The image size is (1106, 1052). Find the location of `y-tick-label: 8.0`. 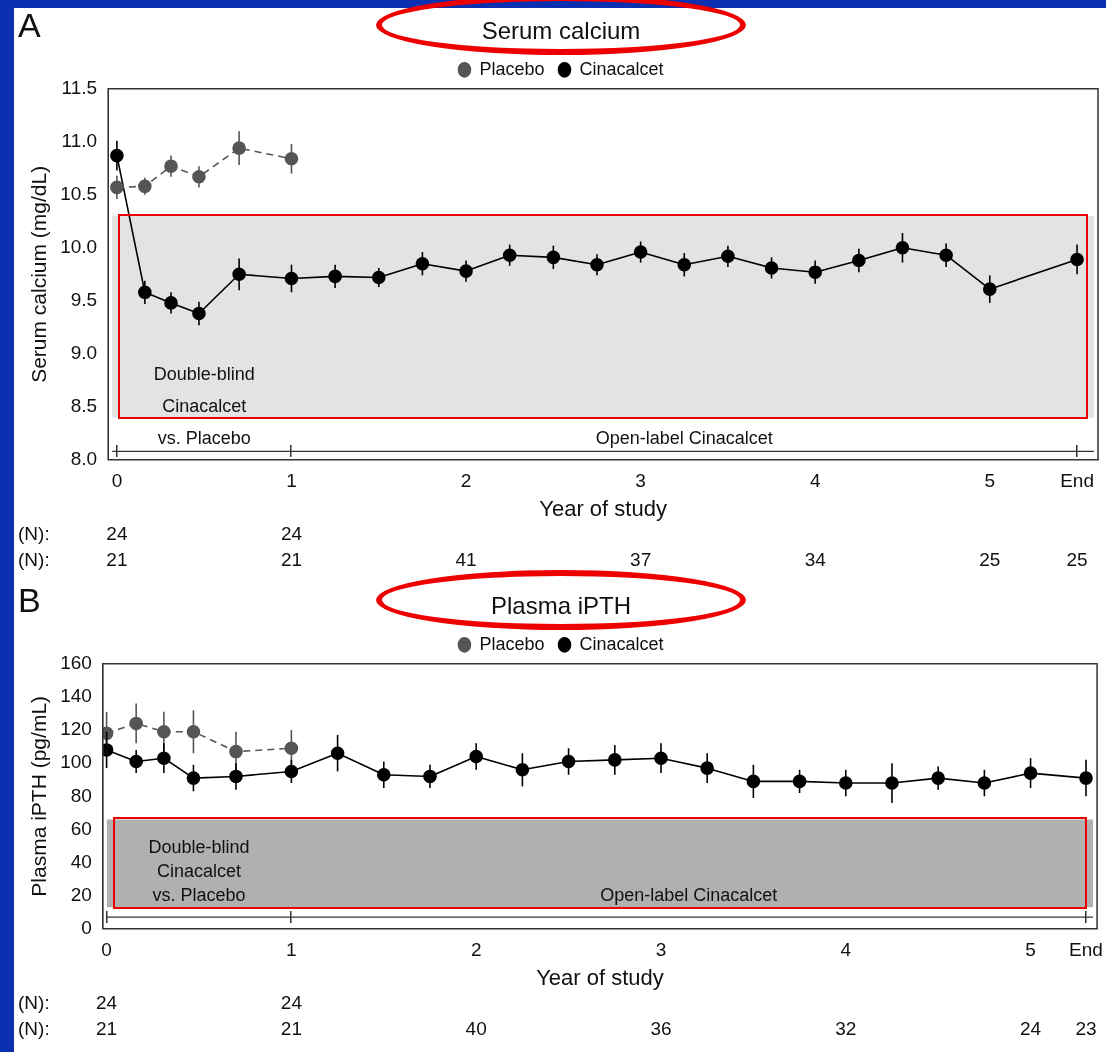

y-tick-label: 8.0 is located at coordinates (84, 459).